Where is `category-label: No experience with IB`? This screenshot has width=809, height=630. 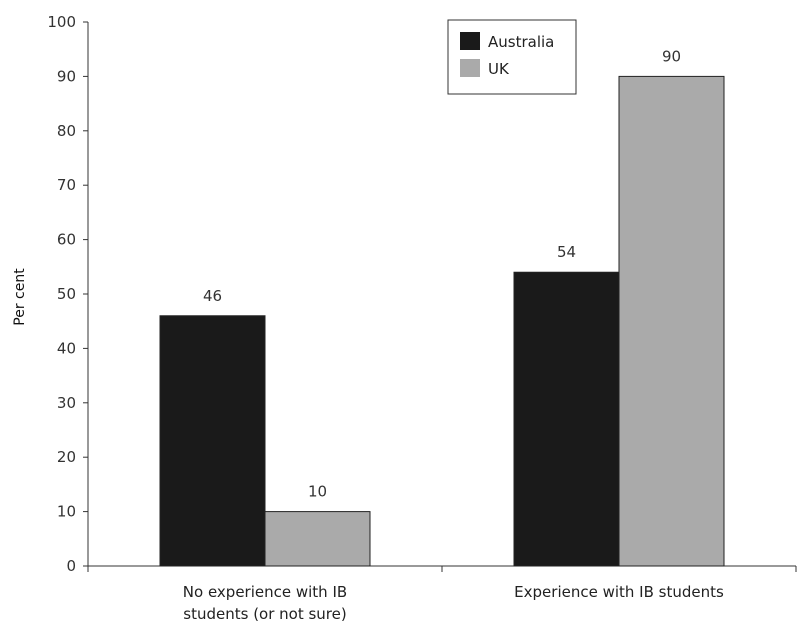
category-label: No experience with IB is located at coordinates (265, 592).